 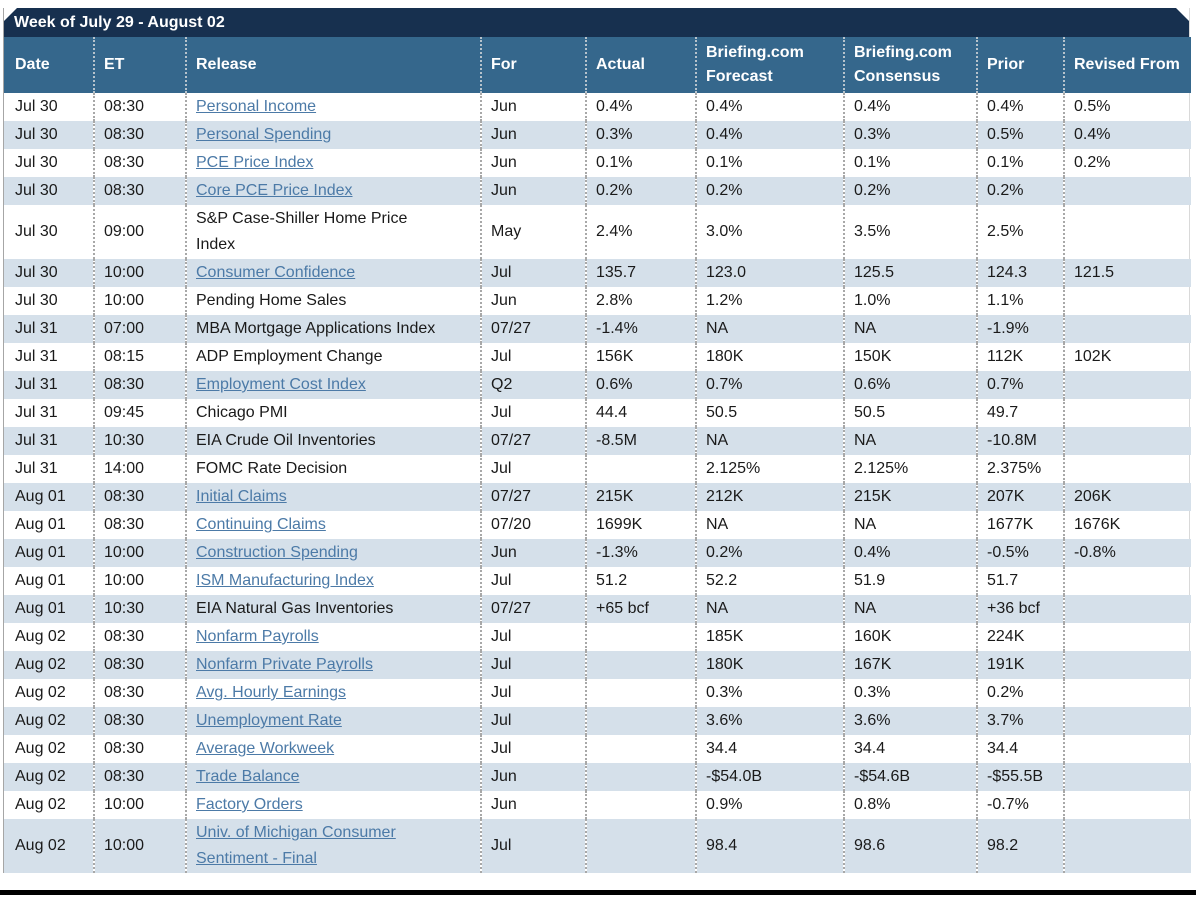 I want to click on prior-cell: 3.7%, so click(x=1020, y=721).